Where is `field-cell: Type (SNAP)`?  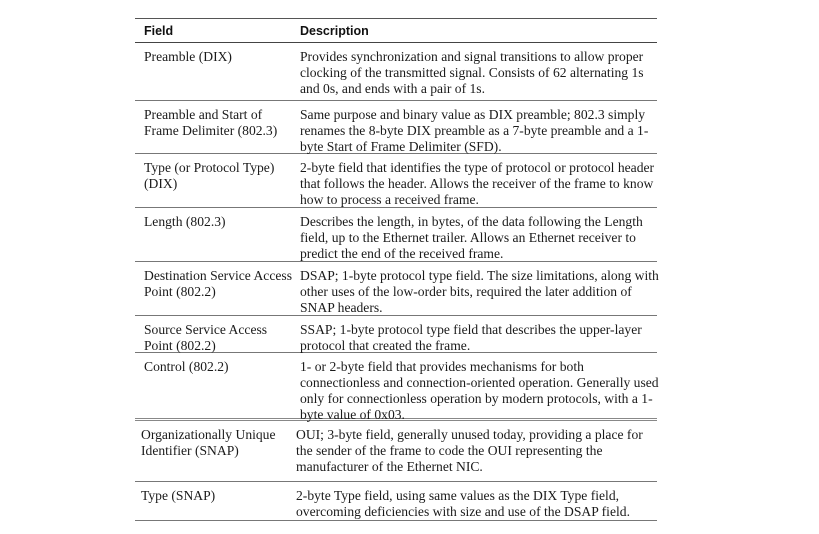 field-cell: Type (SNAP) is located at coordinates (178, 495).